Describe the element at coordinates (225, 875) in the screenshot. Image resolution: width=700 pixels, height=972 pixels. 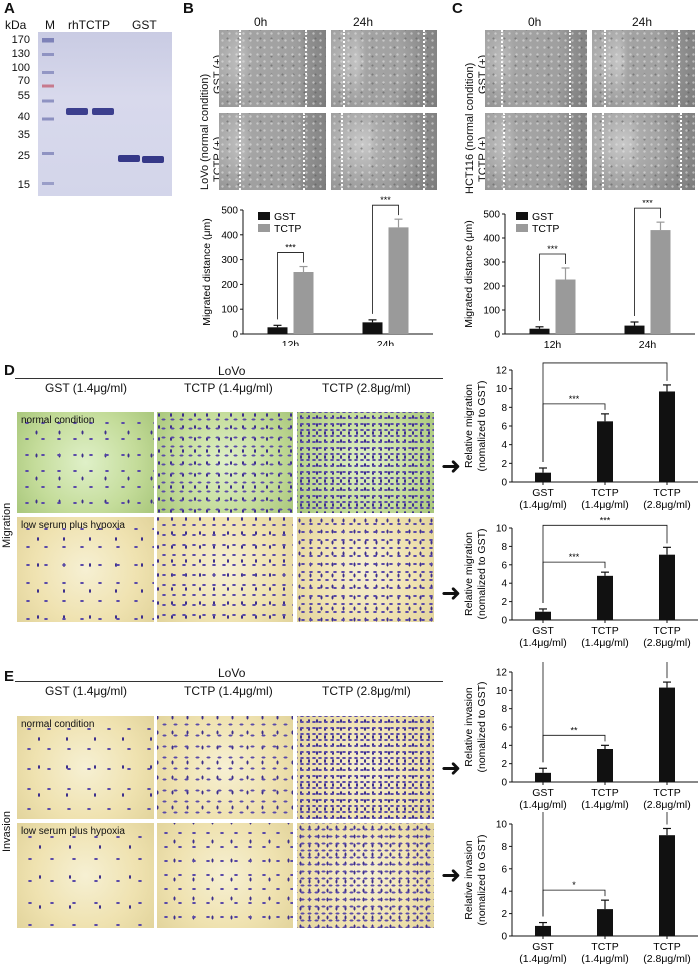
I see `e-image-hypoxia-tctp14` at that location.